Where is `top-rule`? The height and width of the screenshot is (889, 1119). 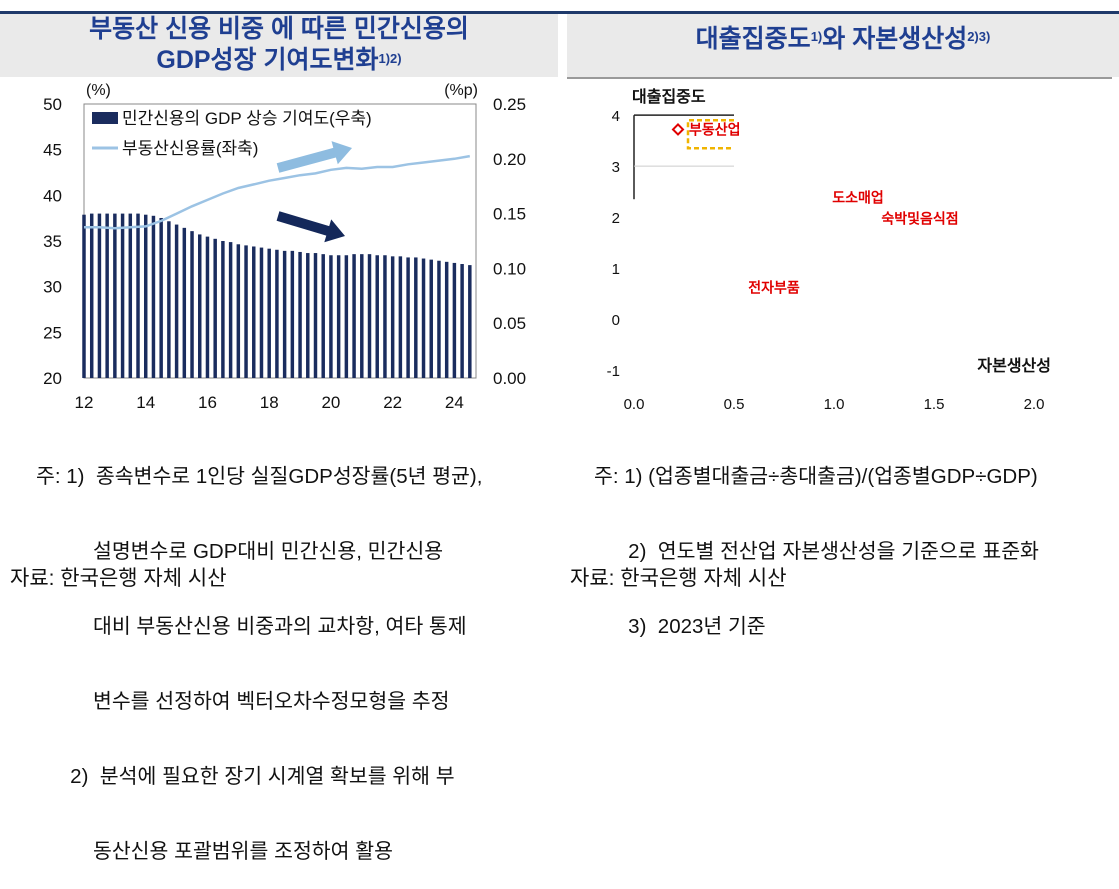 top-rule is located at coordinates (559, 12).